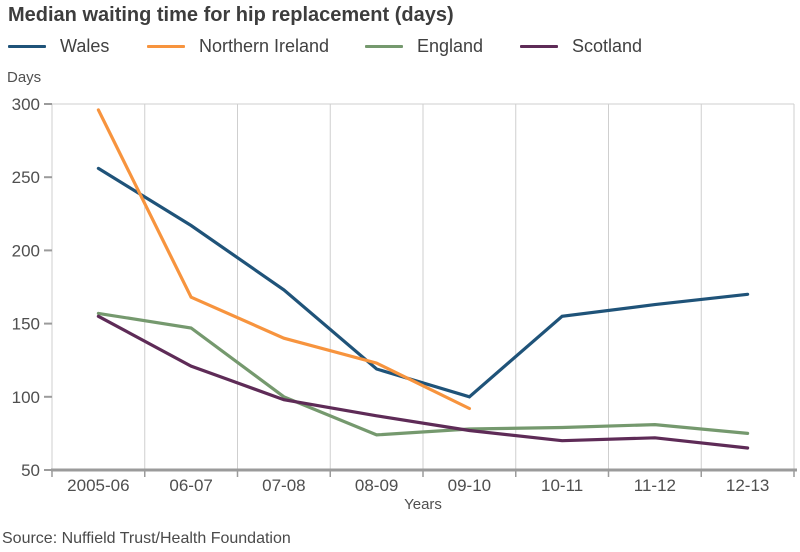  Describe the element at coordinates (539, 46) in the screenshot. I see `scotland-line-swatch-icon` at that location.